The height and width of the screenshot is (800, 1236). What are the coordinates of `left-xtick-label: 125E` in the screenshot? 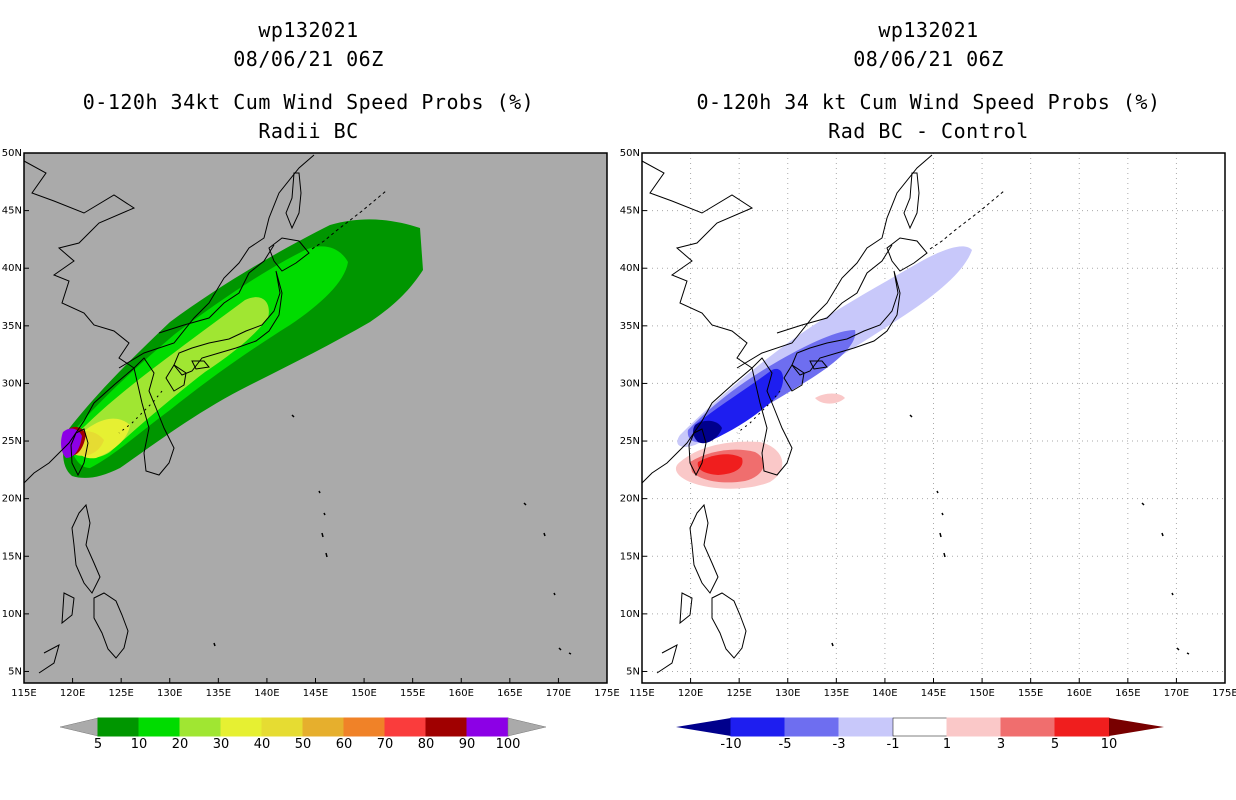 It's located at (120, 693).